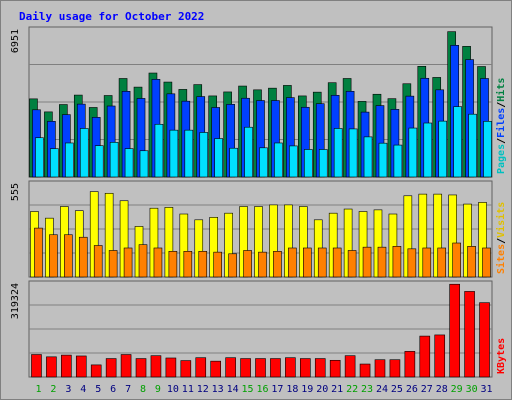 This screenshot has height=401, width=512. I want to click on x-tick-label-9: 9, so click(158, 389).